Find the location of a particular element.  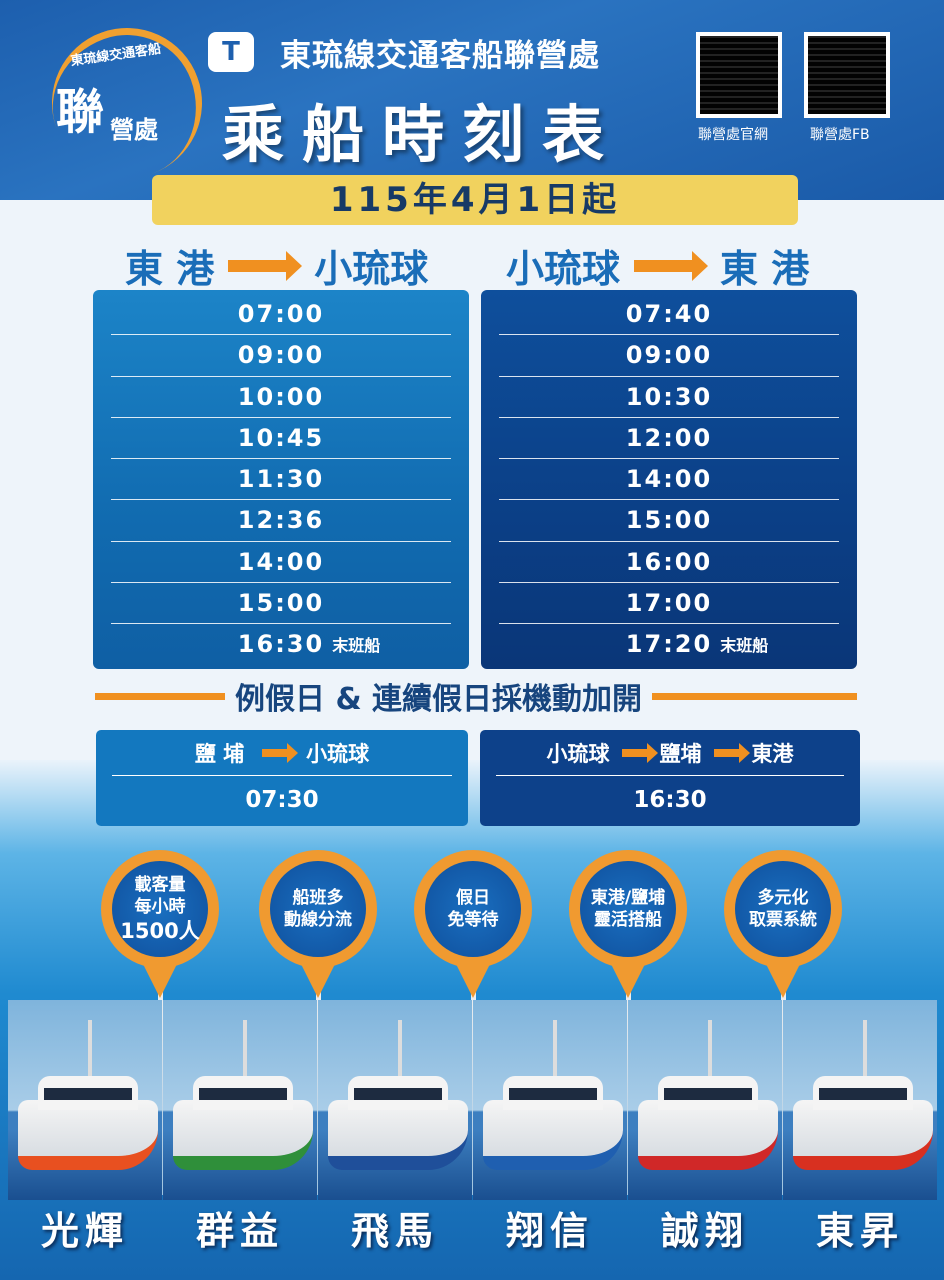

qr-label-website: 聯營處官網 is located at coordinates (733, 135).